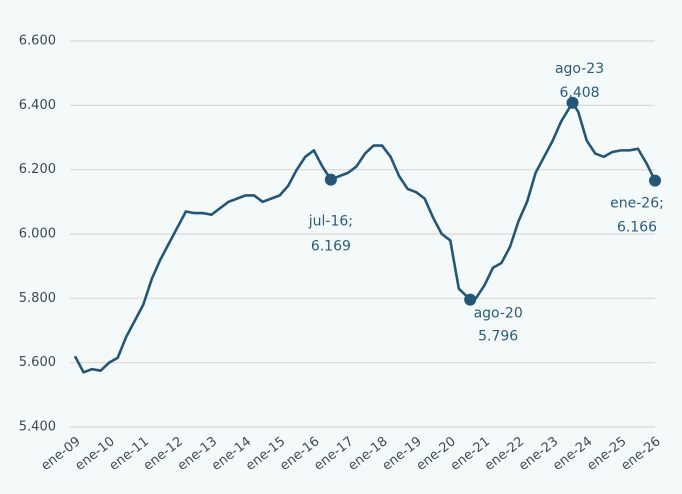 The height and width of the screenshot is (494, 682). What do you see at coordinates (37, 362) in the screenshot?
I see `y-tick-label: 5.600` at bounding box center [37, 362].